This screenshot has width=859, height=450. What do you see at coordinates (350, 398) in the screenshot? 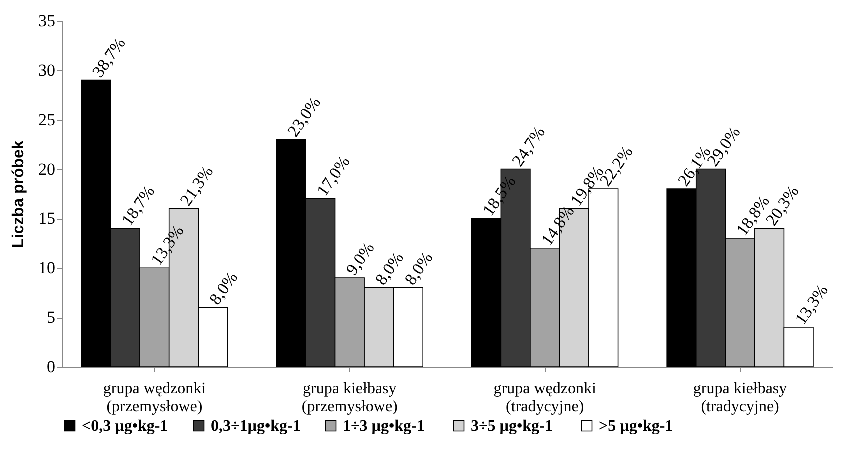
I see `x-tick-label: grupa kiełbasy (przemysłowe)` at bounding box center [350, 398].